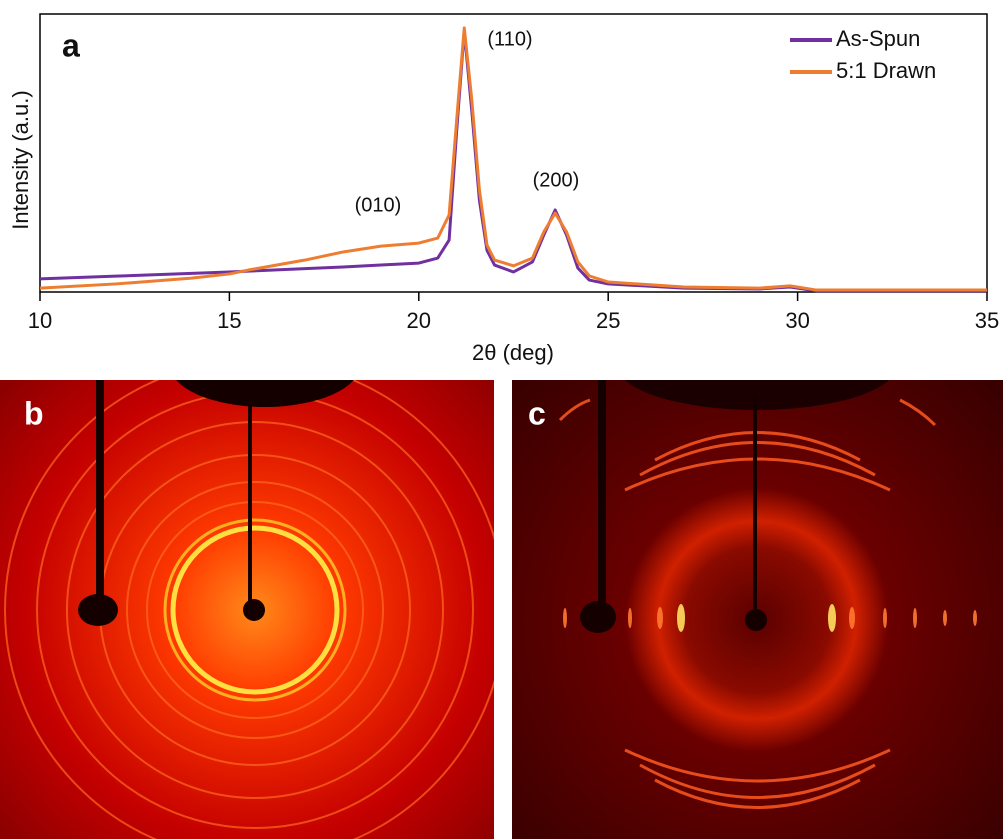 The width and height of the screenshot is (1003, 839). Describe the element at coordinates (34, 413) in the screenshot. I see `panel-label: b` at that location.